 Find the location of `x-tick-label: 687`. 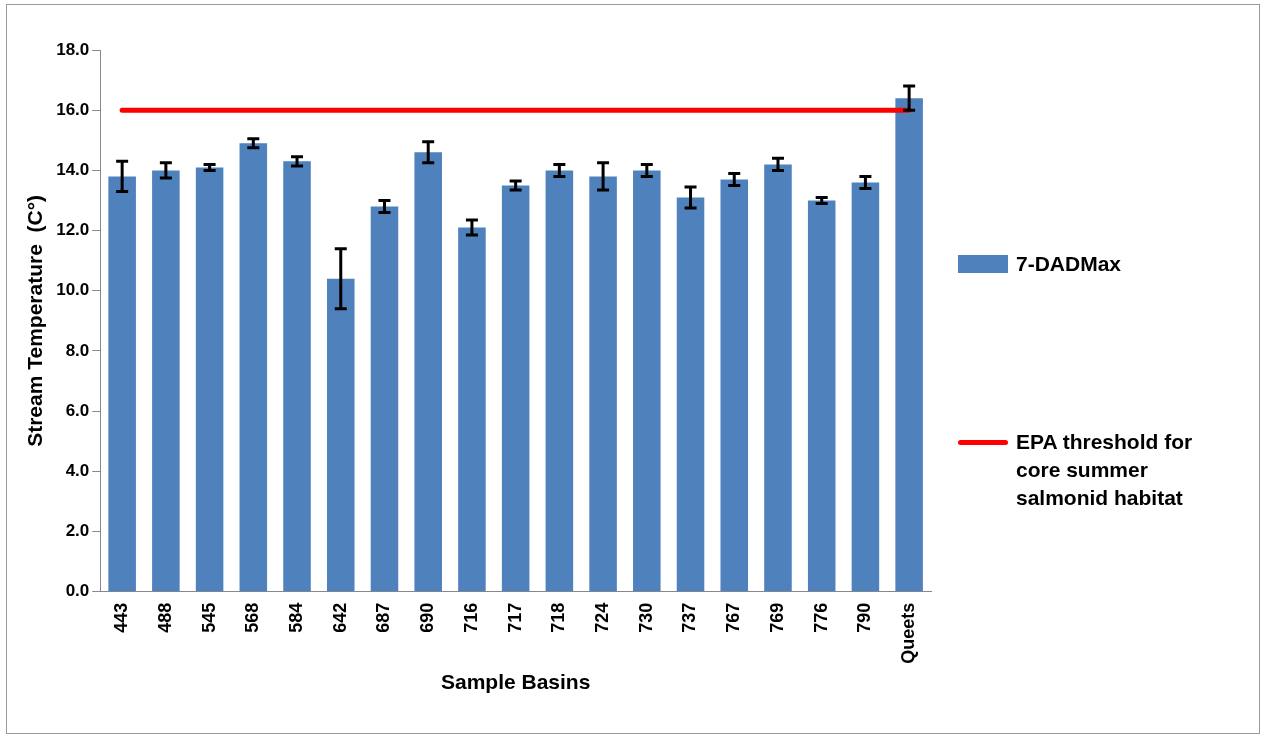

x-tick-label: 687 is located at coordinates (383, 617).